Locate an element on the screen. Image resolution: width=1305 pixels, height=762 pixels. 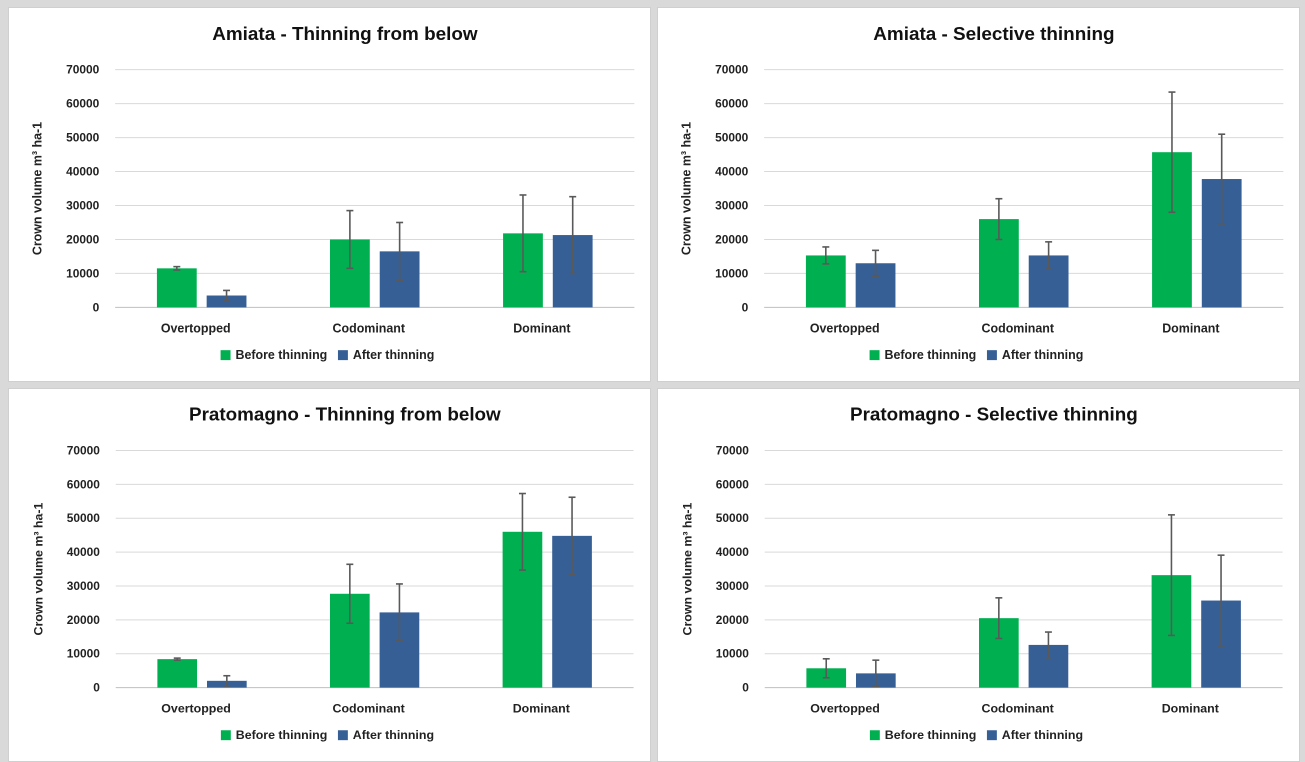
bar-after-overtopped is located at coordinates (226, 301).